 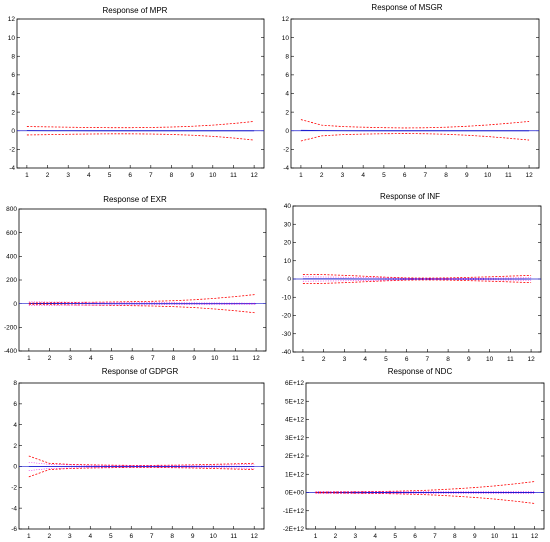 What do you see at coordinates (294, 511) in the screenshot?
I see `y-tick-label: -1E+12` at bounding box center [294, 511].